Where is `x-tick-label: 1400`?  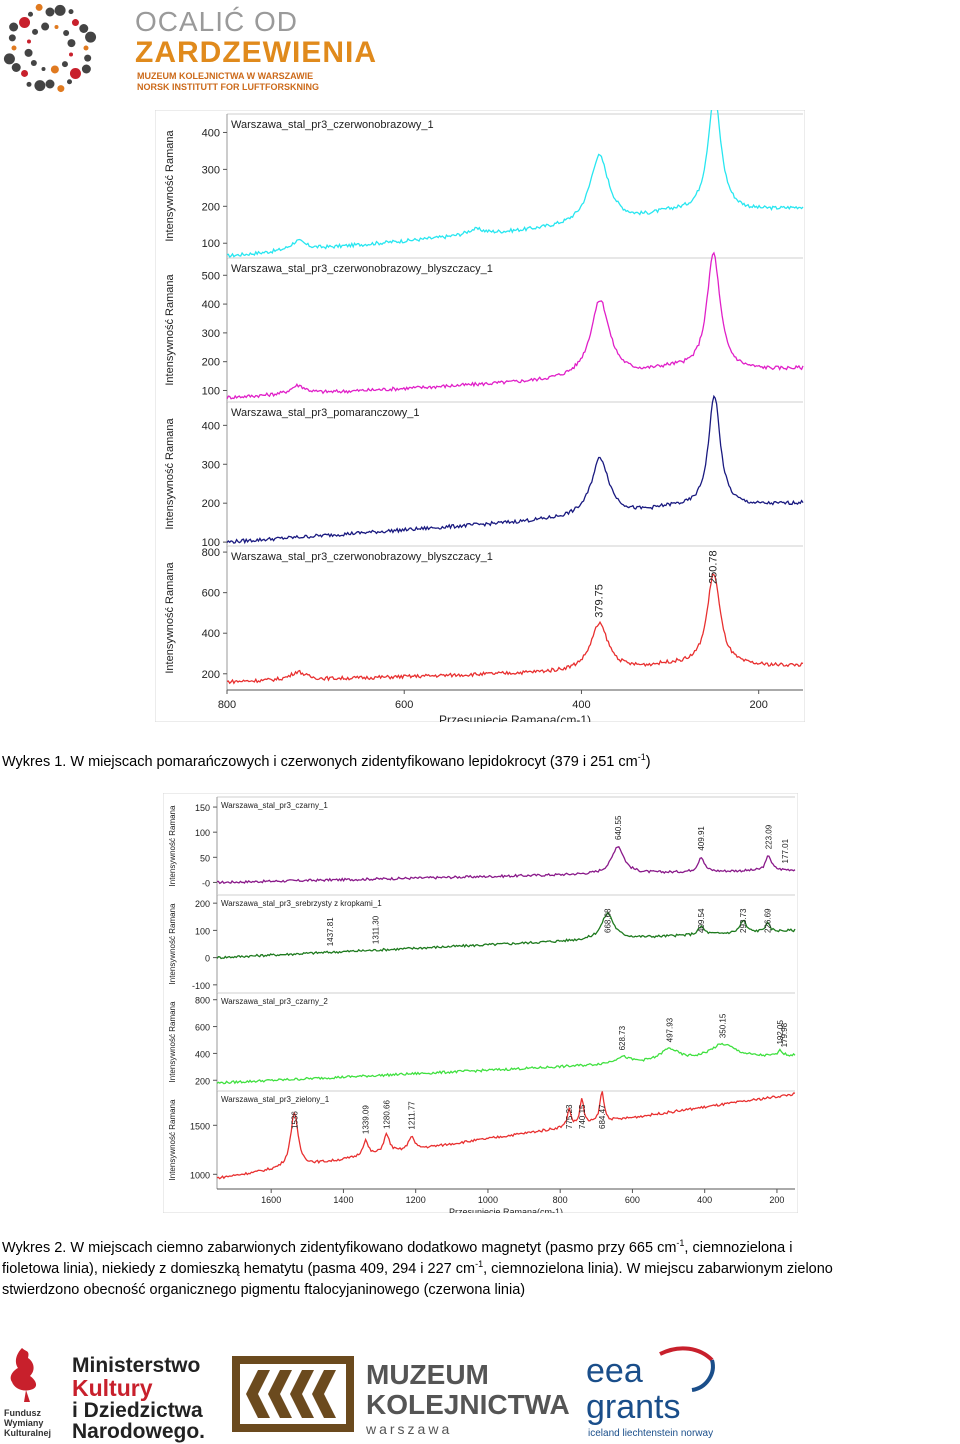 x-tick-label: 1400 is located at coordinates (343, 1200).